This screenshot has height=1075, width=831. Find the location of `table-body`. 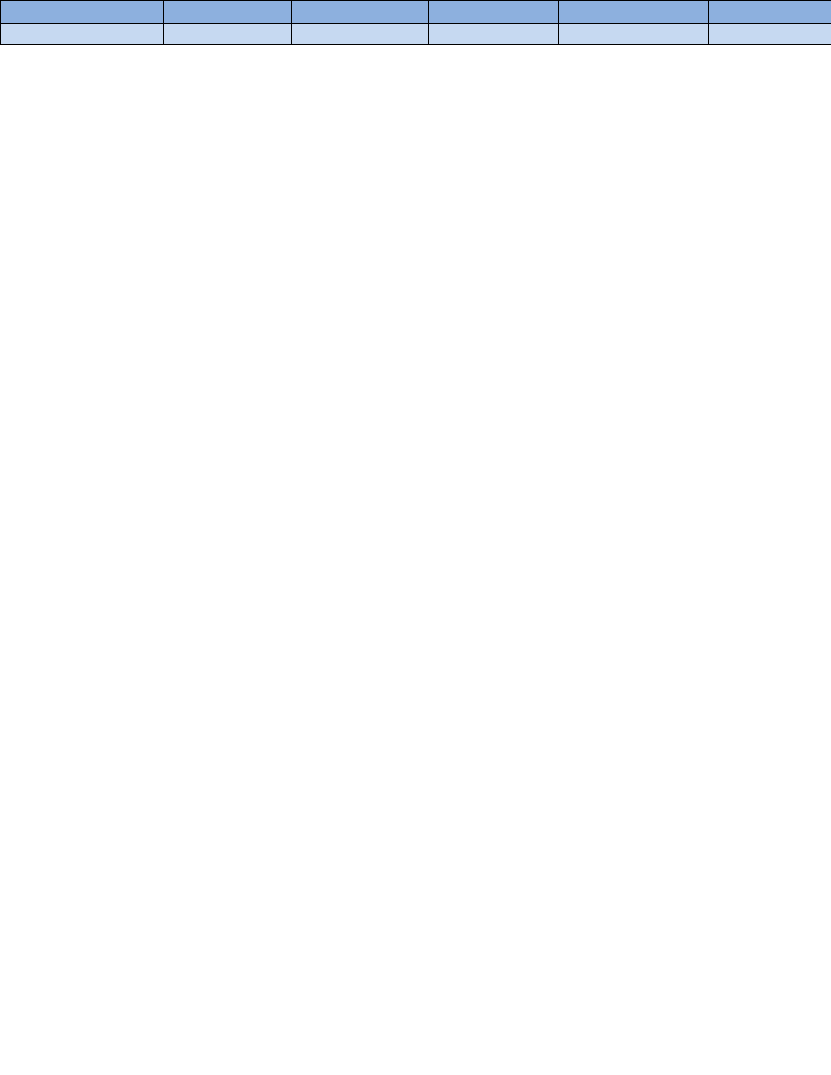

table-body is located at coordinates (415, 34).